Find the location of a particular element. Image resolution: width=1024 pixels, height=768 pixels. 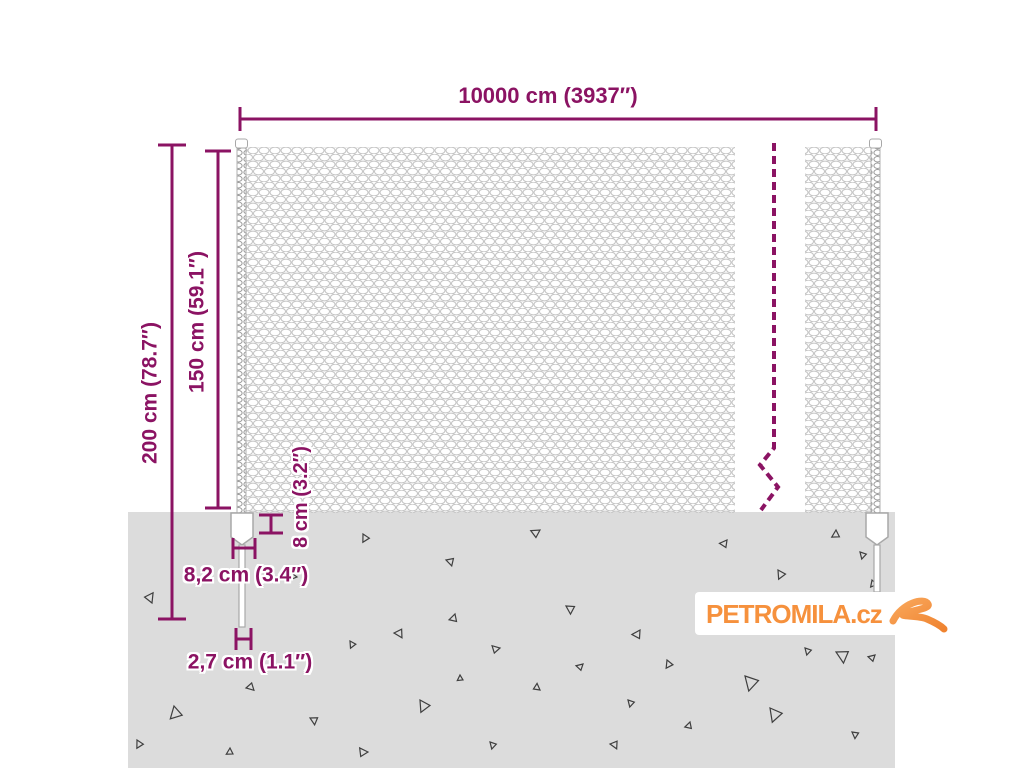

brand-logo: PETROMILA.cz is located at coordinates (821, 613).